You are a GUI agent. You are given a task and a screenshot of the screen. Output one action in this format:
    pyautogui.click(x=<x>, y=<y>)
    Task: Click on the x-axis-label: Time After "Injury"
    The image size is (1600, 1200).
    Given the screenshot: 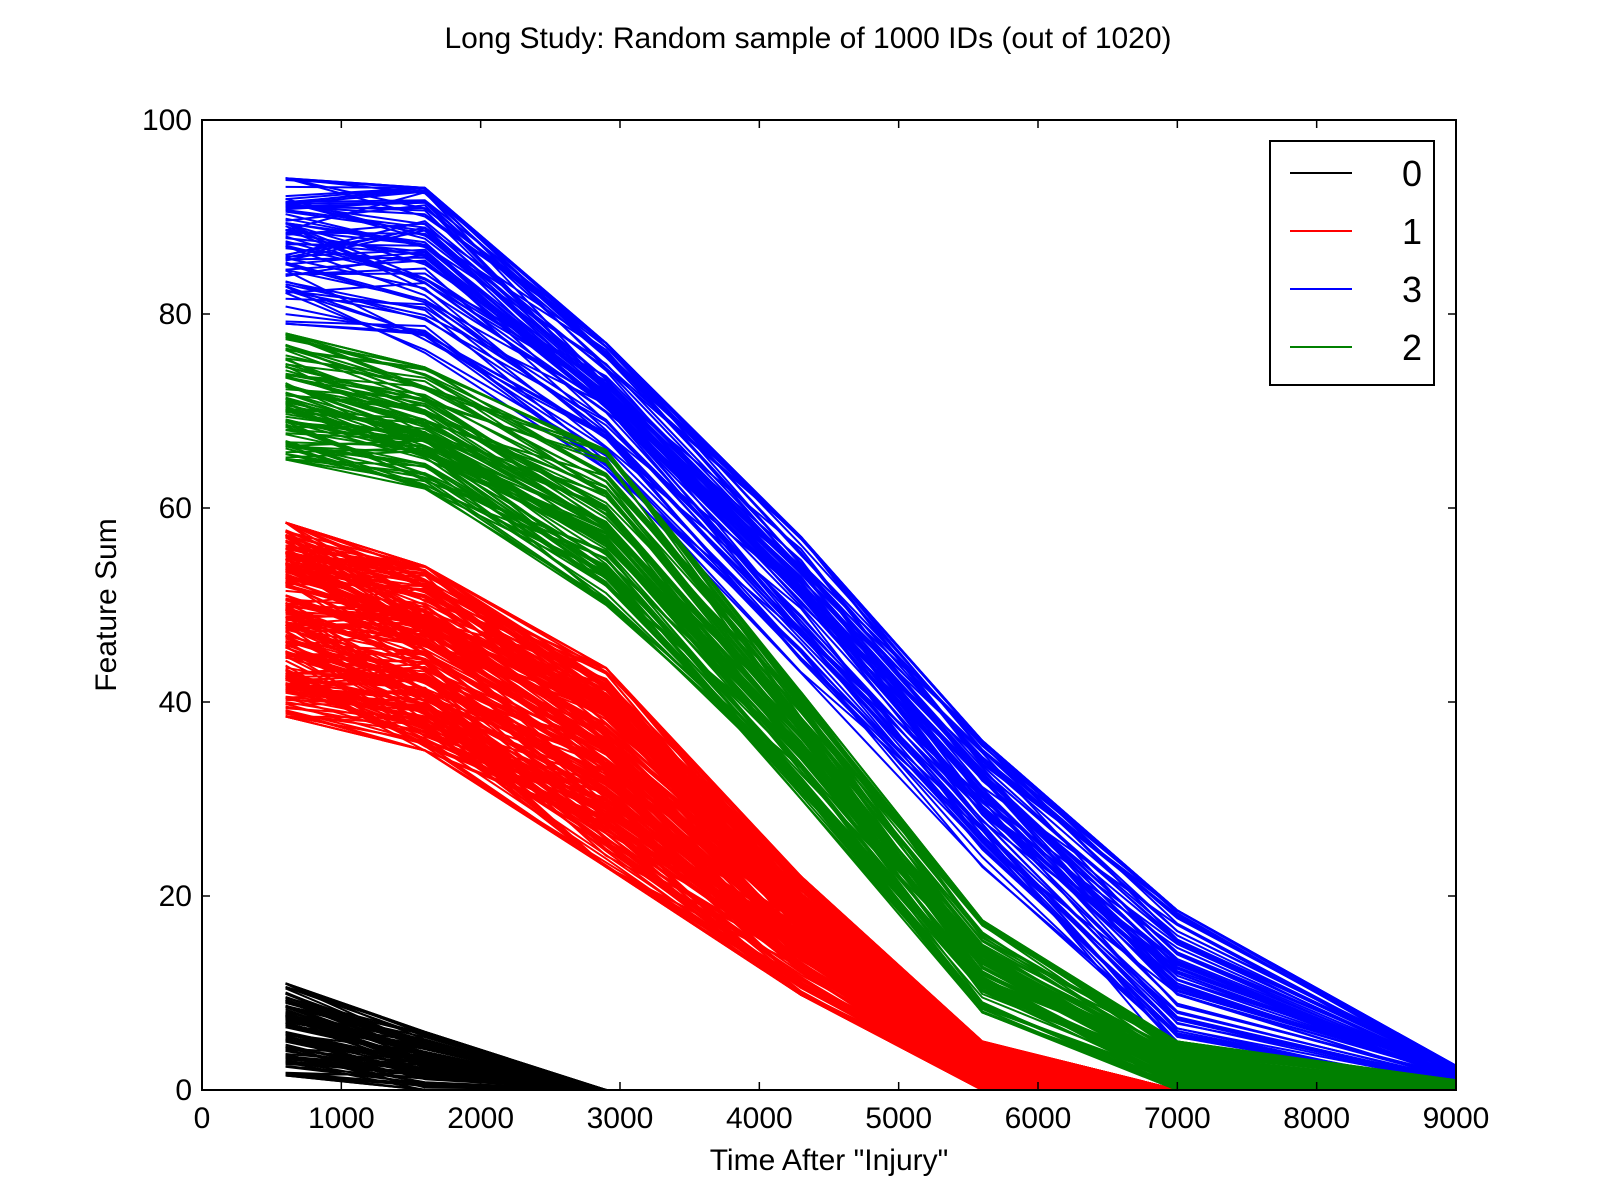 What is the action you would take?
    pyautogui.click(x=829, y=1160)
    